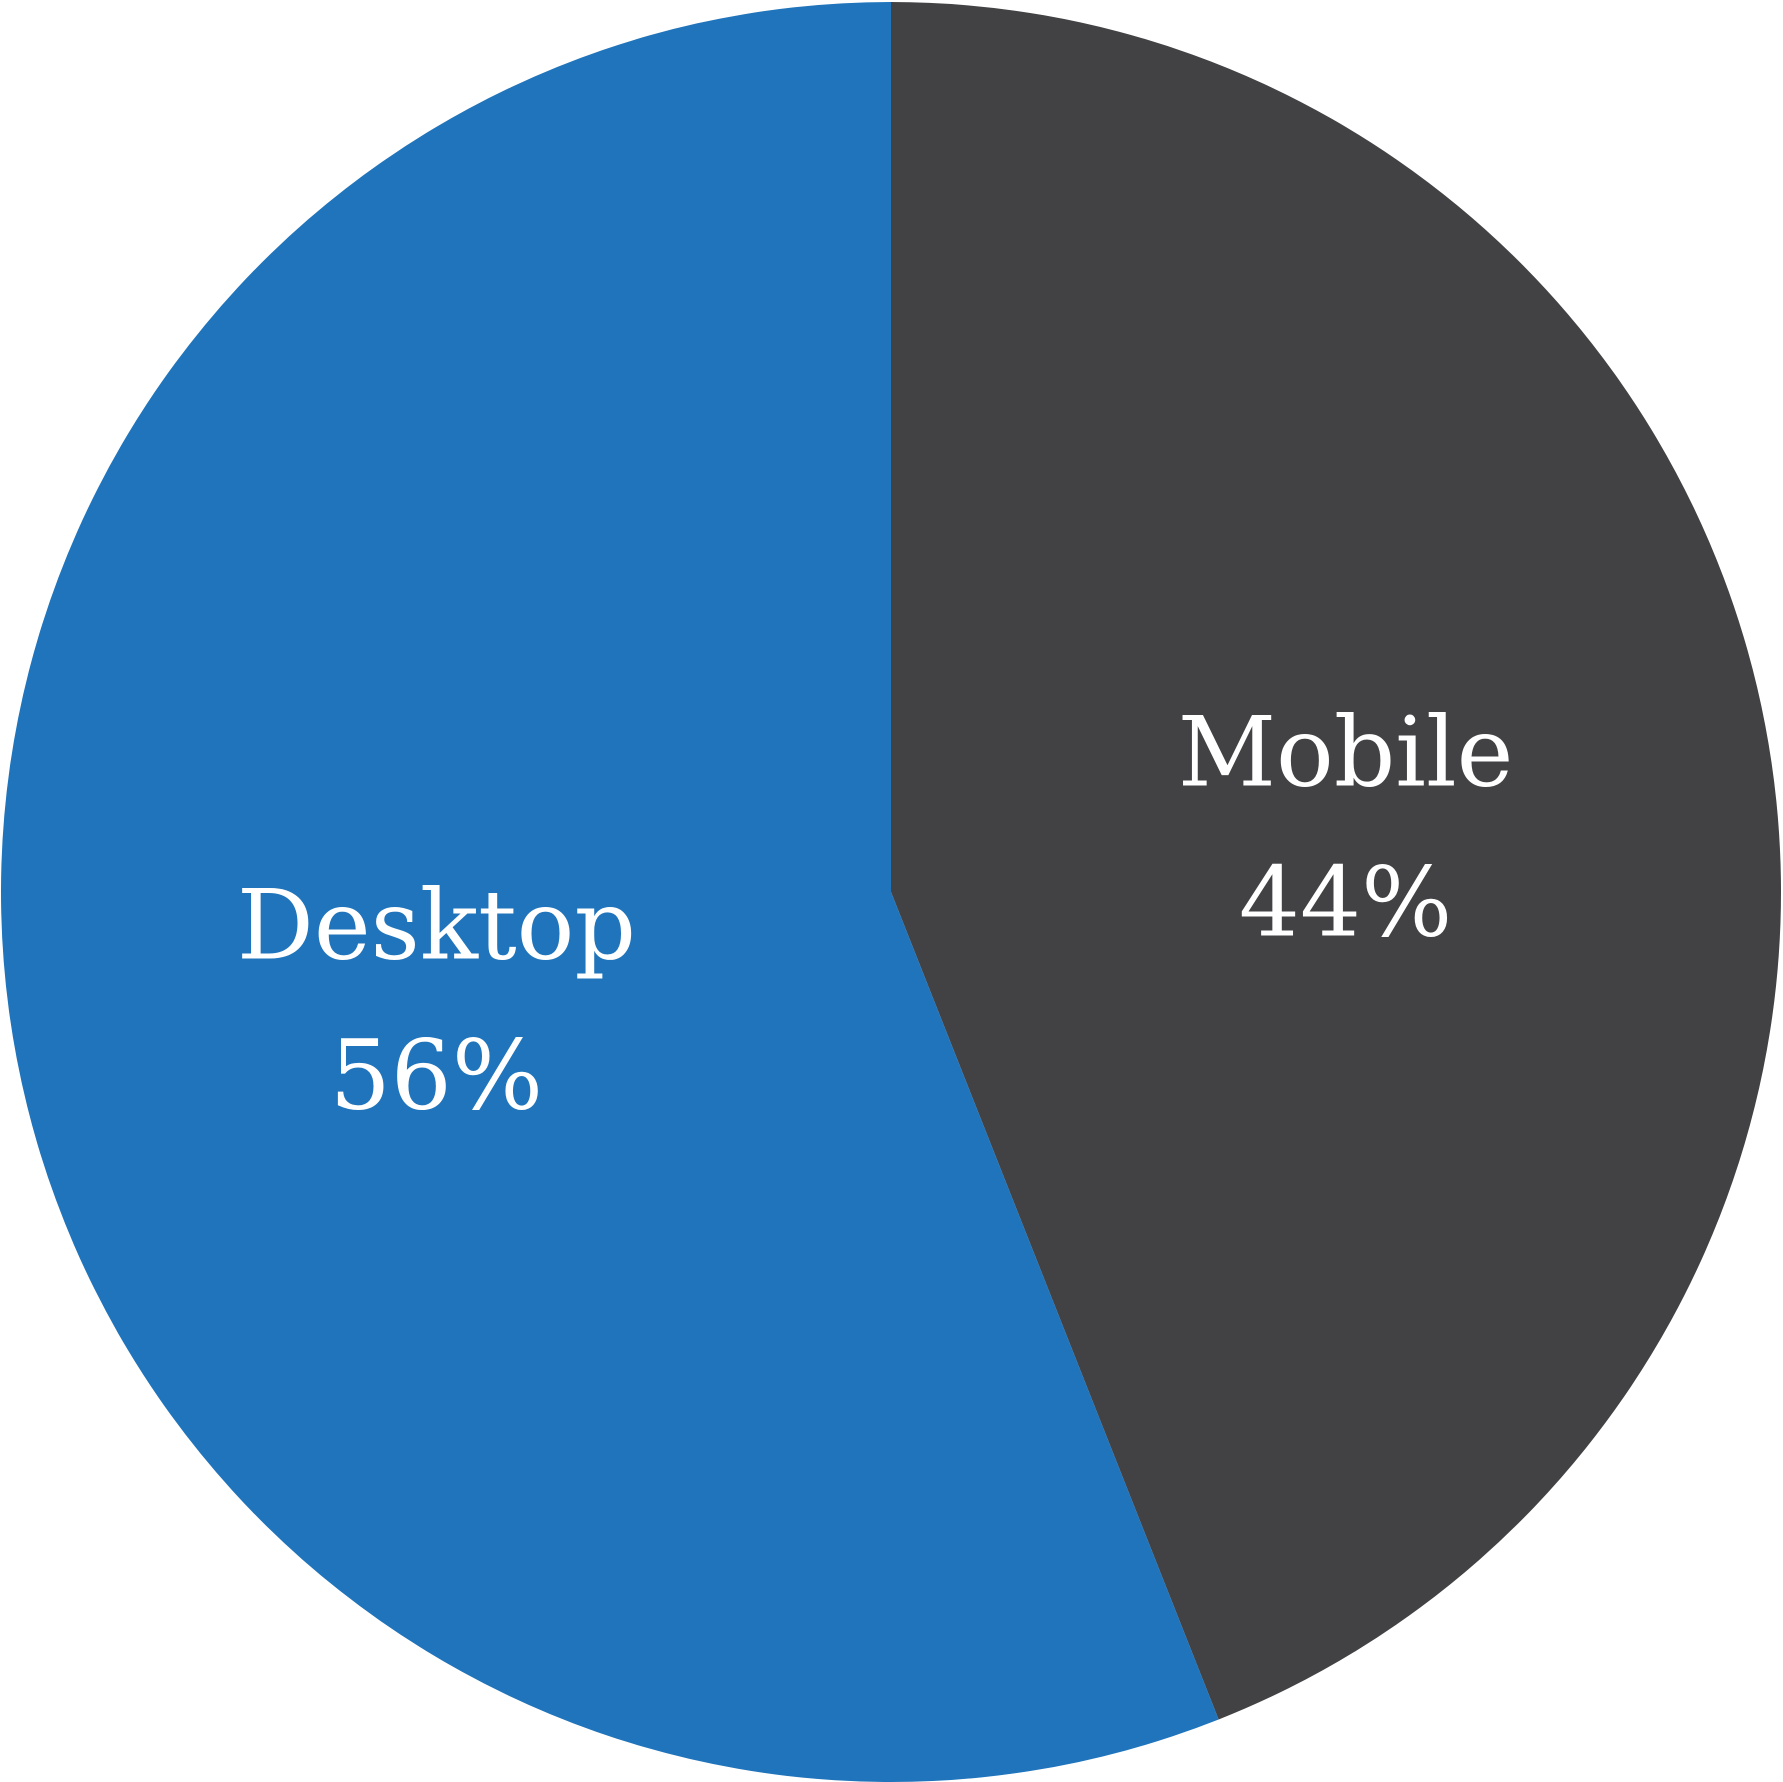 This screenshot has width=1783, height=1782. Describe the element at coordinates (436, 926) in the screenshot. I see `slice-label-desktop: Desktop` at that location.